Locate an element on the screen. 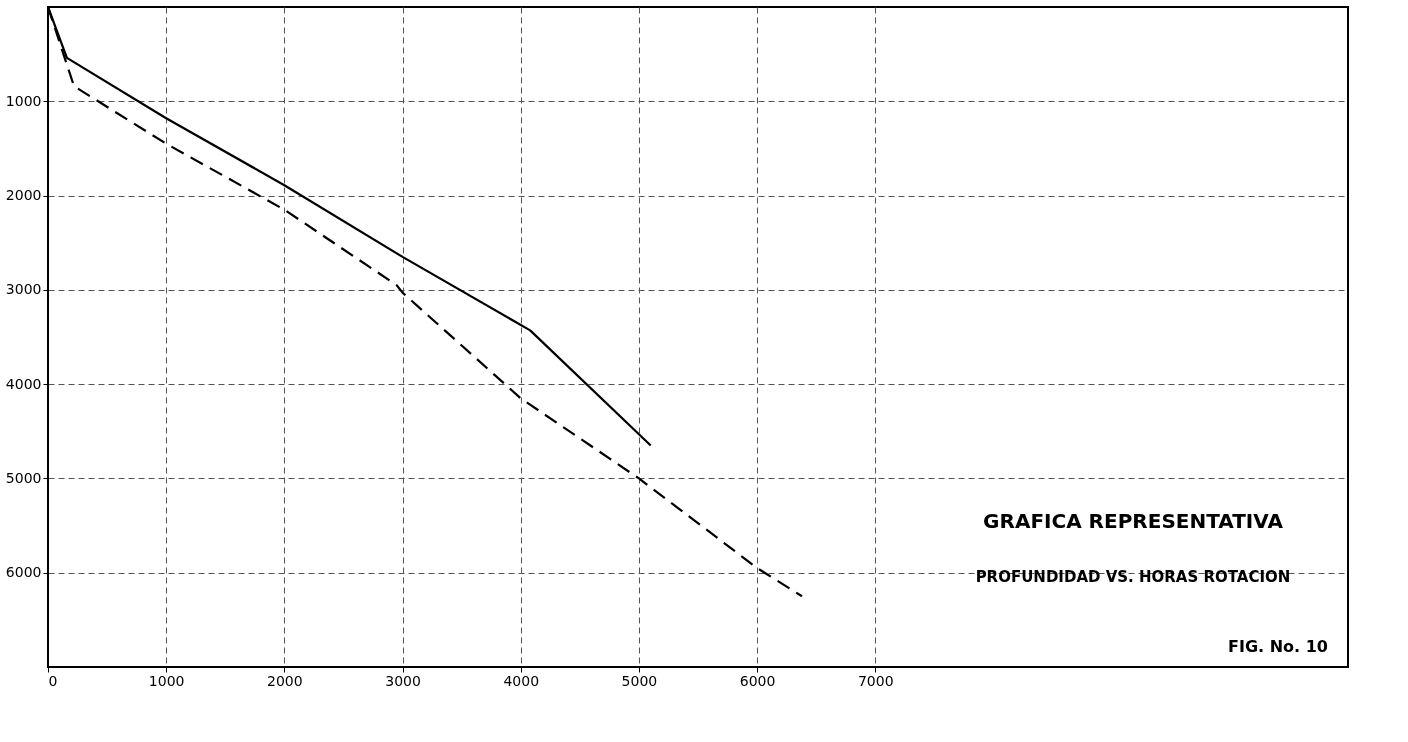  x-tick-label: 7000 is located at coordinates (875, 680).